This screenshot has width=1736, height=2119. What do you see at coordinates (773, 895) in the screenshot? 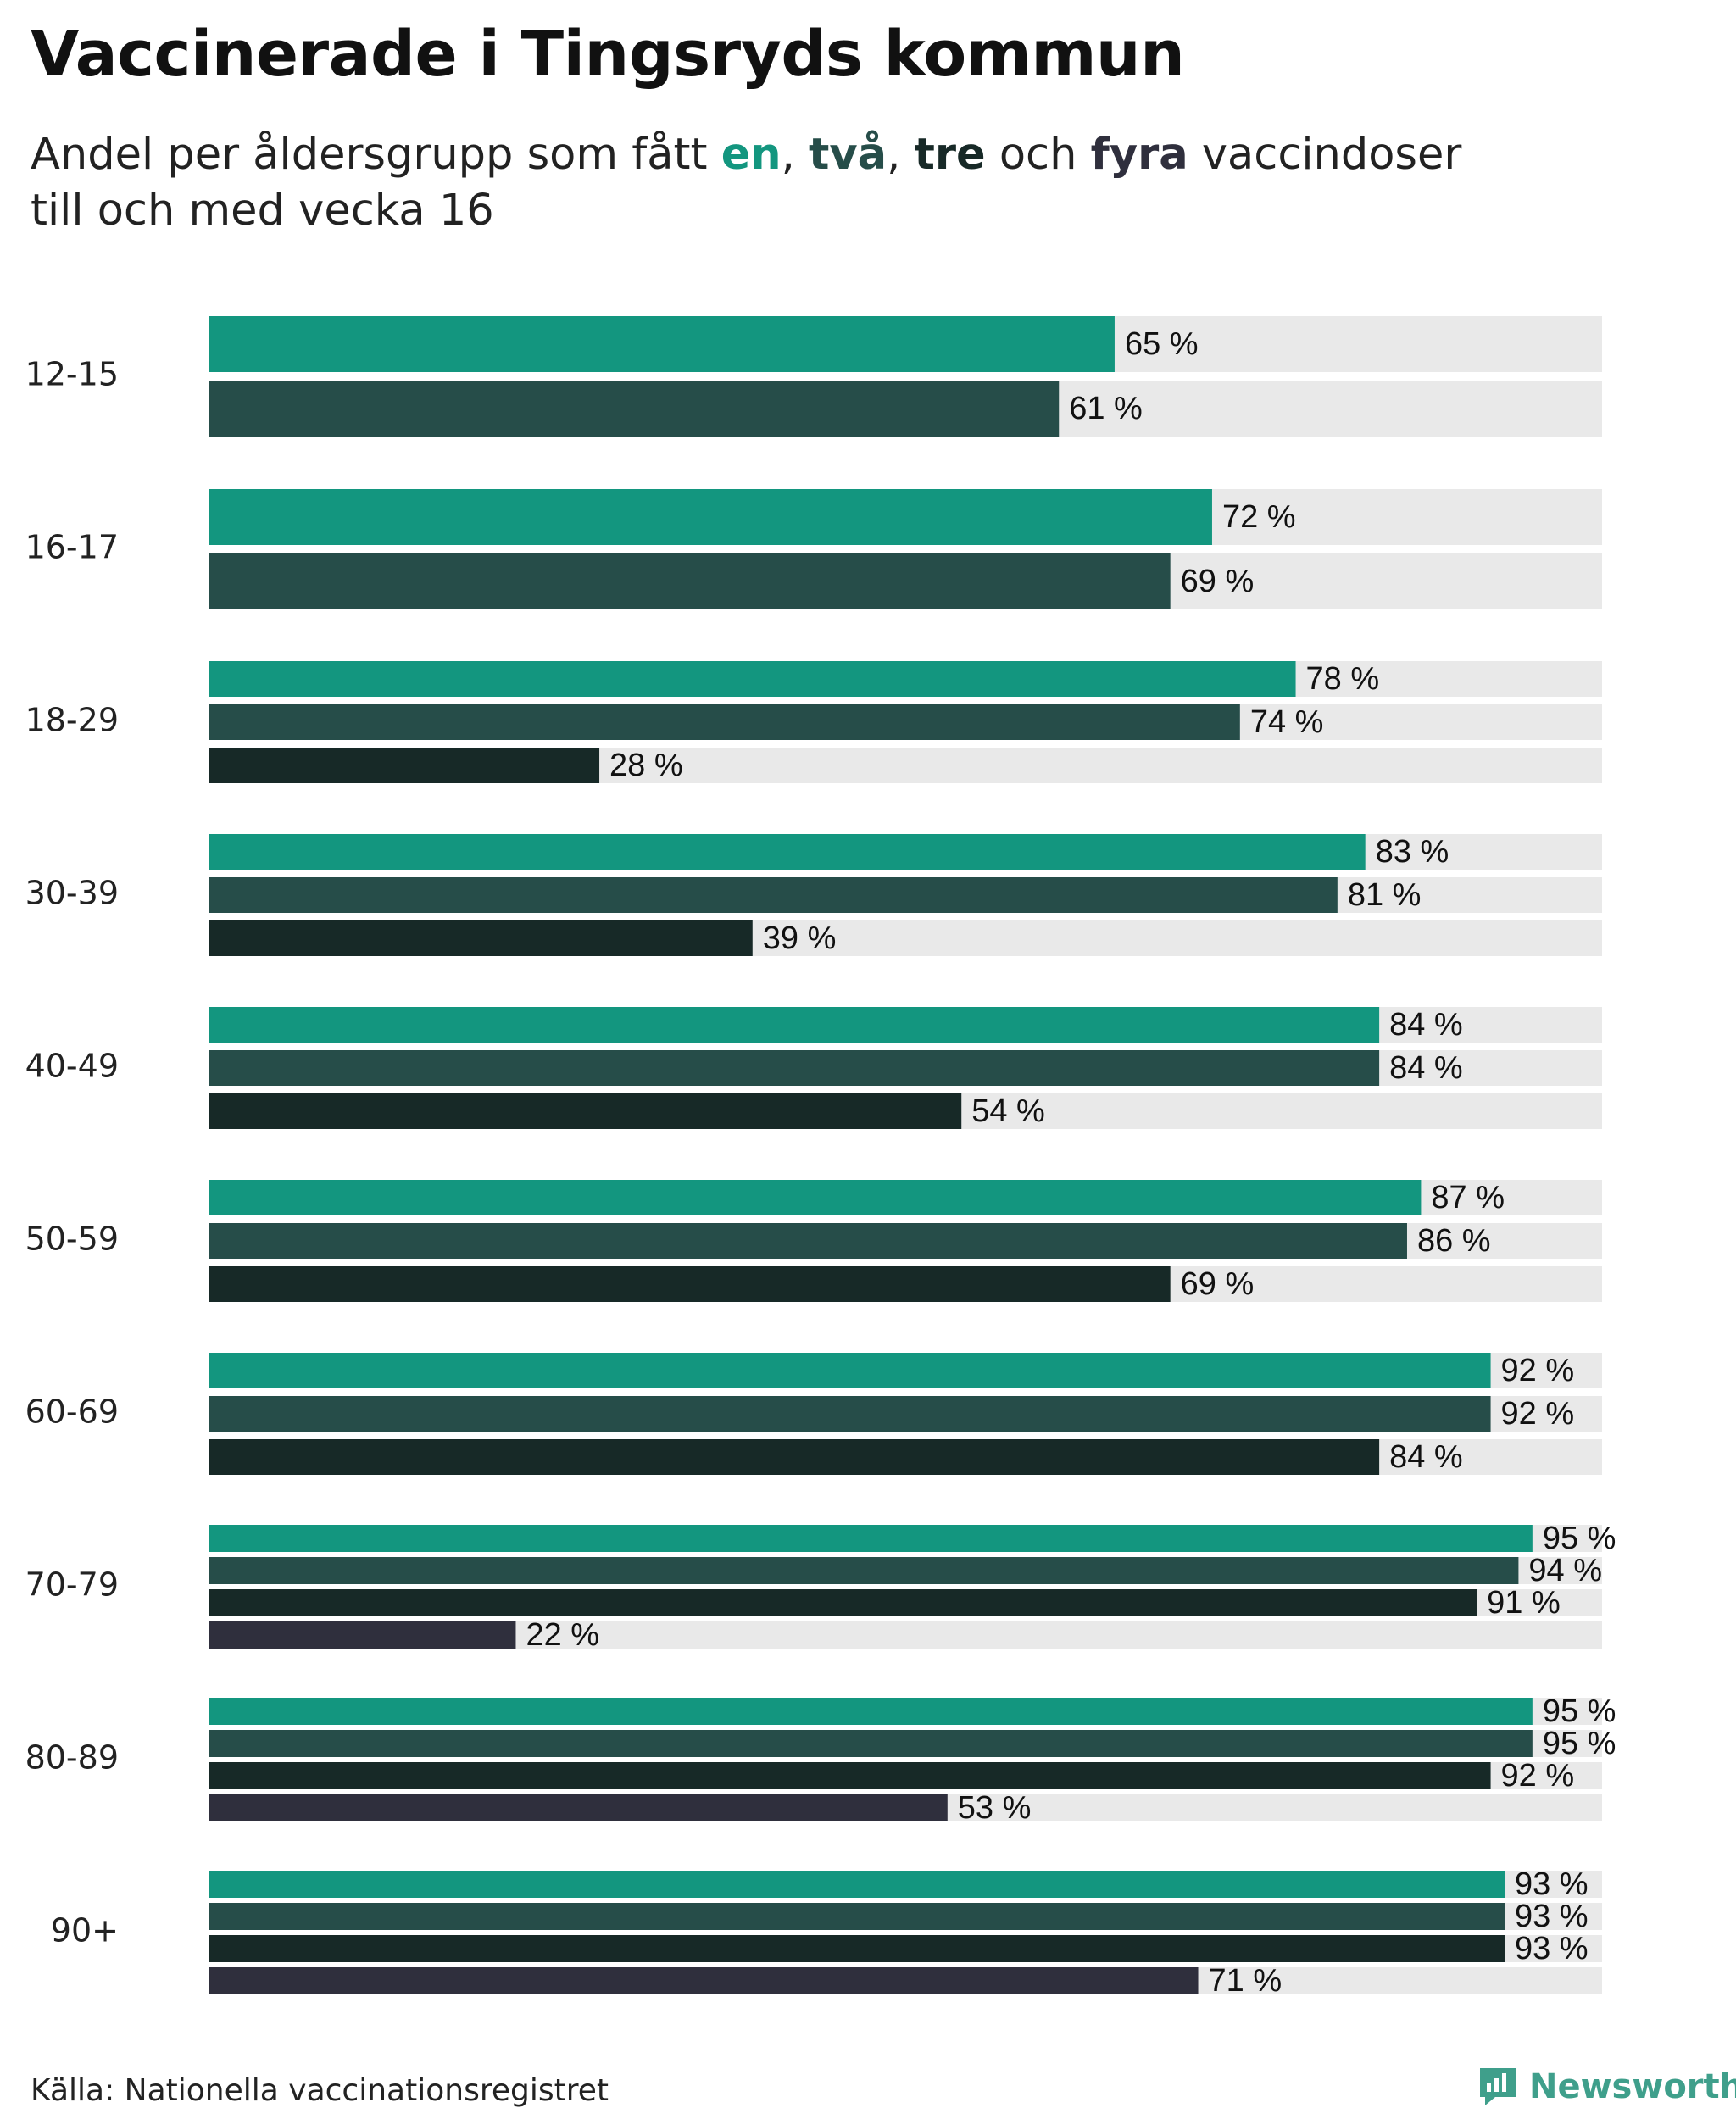
I see `bar-två-30-39` at bounding box center [773, 895].